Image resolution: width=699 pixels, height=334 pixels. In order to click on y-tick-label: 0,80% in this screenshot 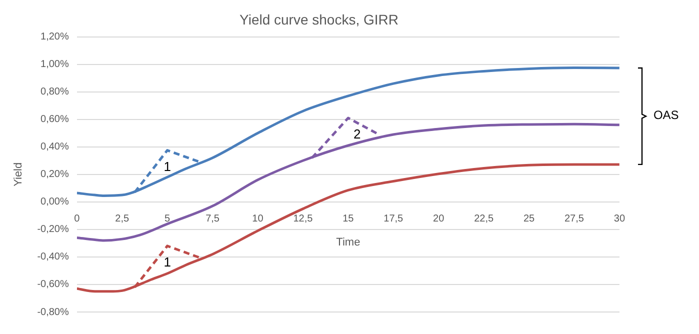, I will do `click(54, 92)`.